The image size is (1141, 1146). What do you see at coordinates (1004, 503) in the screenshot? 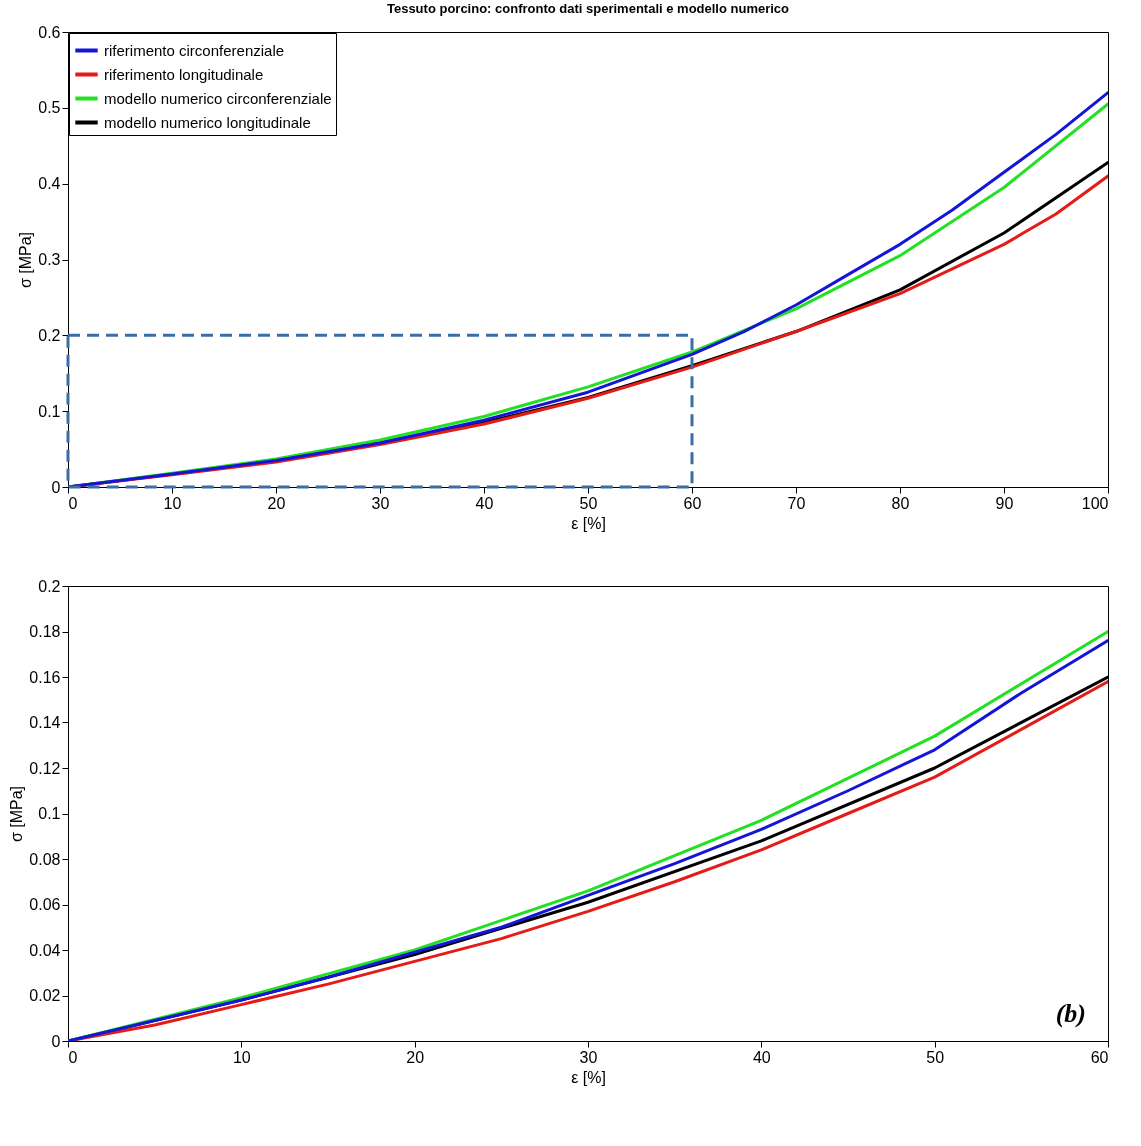
I see `x-tick-label: 90` at bounding box center [1004, 503].